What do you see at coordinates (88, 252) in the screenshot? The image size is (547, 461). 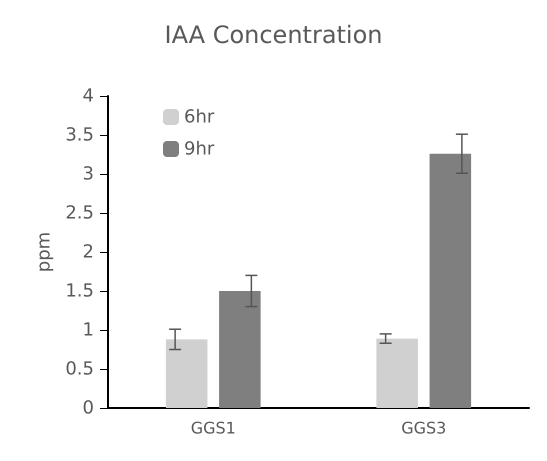 I see `y-tick-label: 2` at bounding box center [88, 252].